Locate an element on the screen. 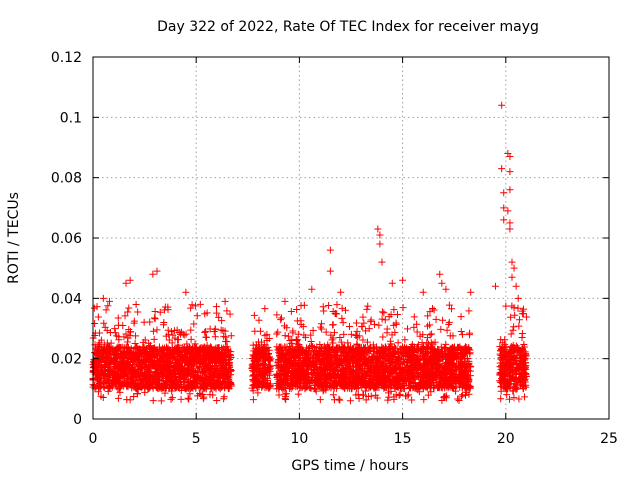 Image resolution: width=640 pixels, height=480 pixels. x-tick-label: 15 is located at coordinates (403, 439).